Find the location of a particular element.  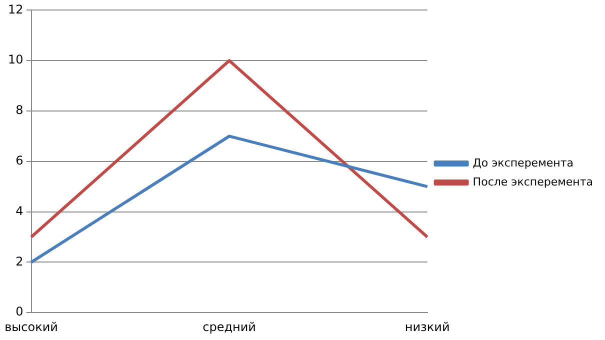

y-tick-label: 0 is located at coordinates (20, 311).